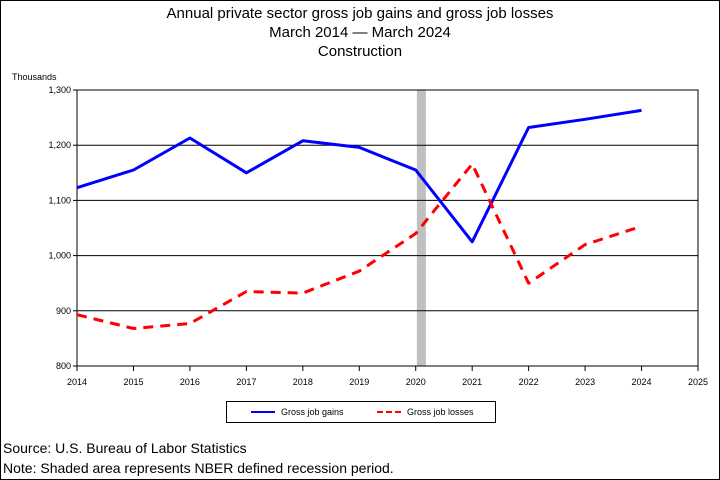 The image size is (720, 480). Describe the element at coordinates (133, 382) in the screenshot. I see `x-tick-label: 2015` at that location.